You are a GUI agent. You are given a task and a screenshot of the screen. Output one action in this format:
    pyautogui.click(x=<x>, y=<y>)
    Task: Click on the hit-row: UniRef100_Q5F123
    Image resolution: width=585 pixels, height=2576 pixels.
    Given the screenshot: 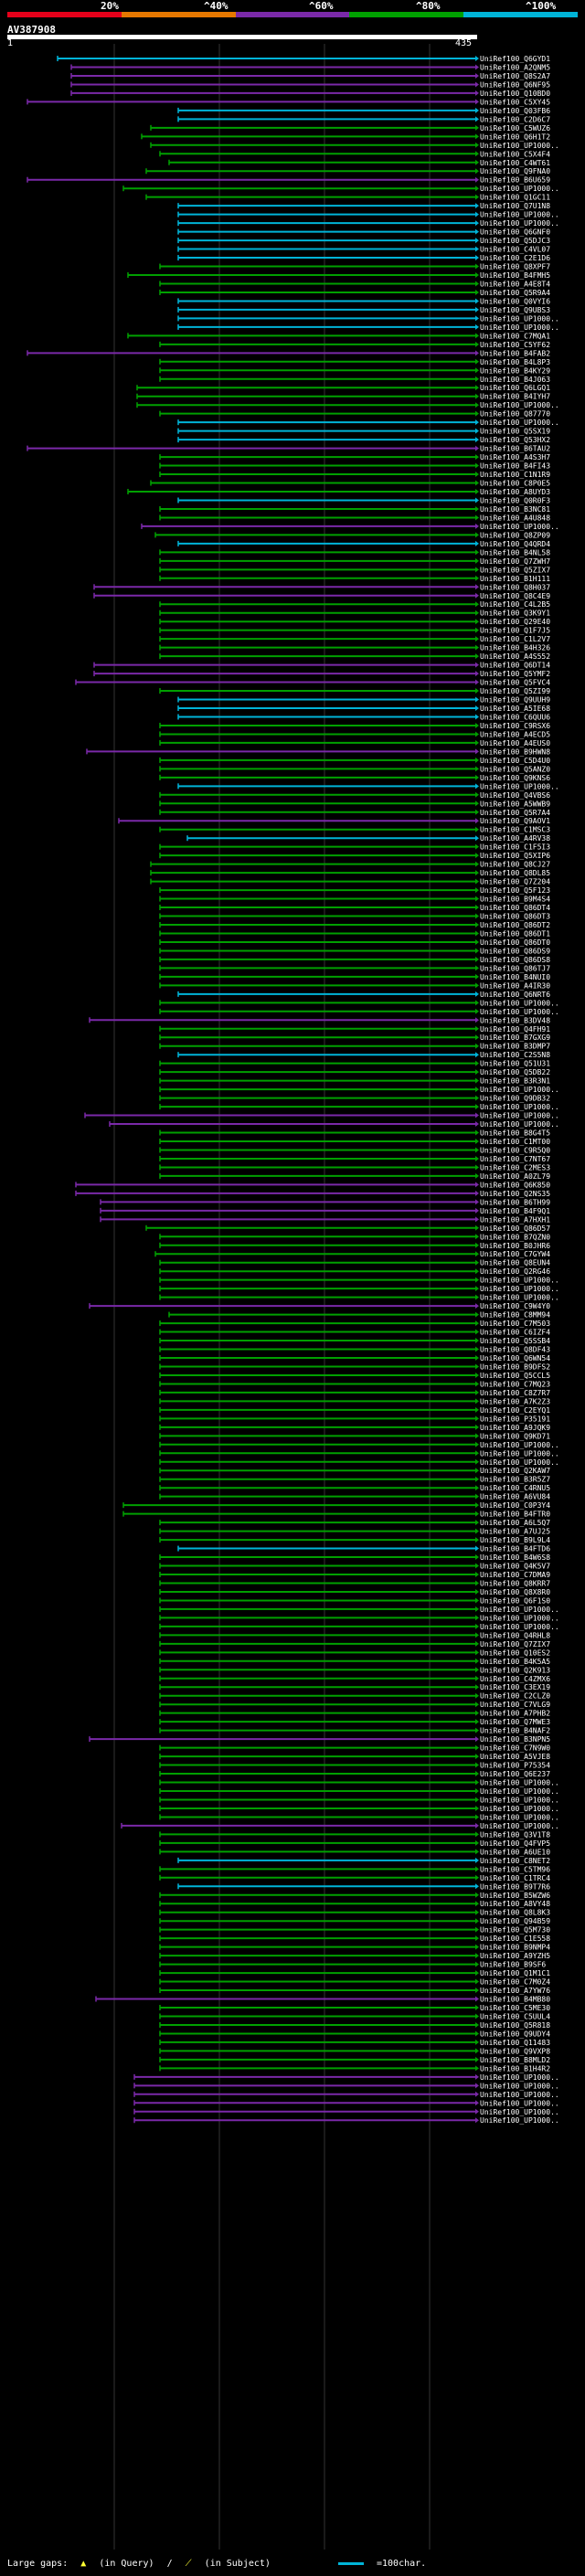 What is the action you would take?
    pyautogui.click(x=355, y=890)
    